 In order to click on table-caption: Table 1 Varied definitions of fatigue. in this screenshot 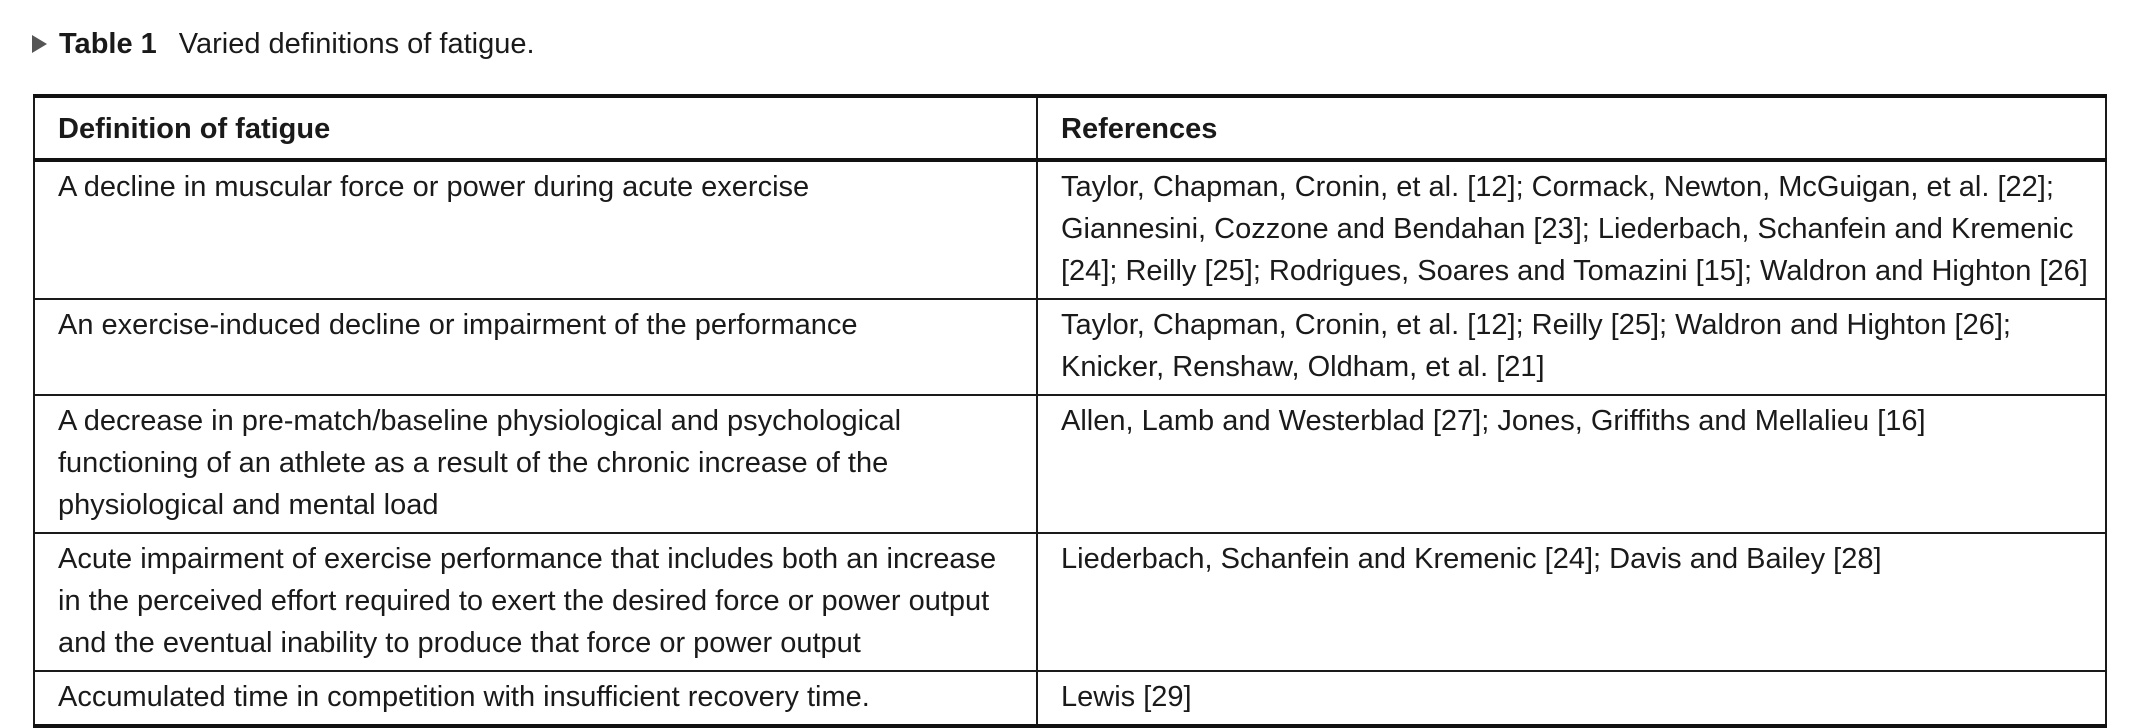, I will do `click(283, 44)`.